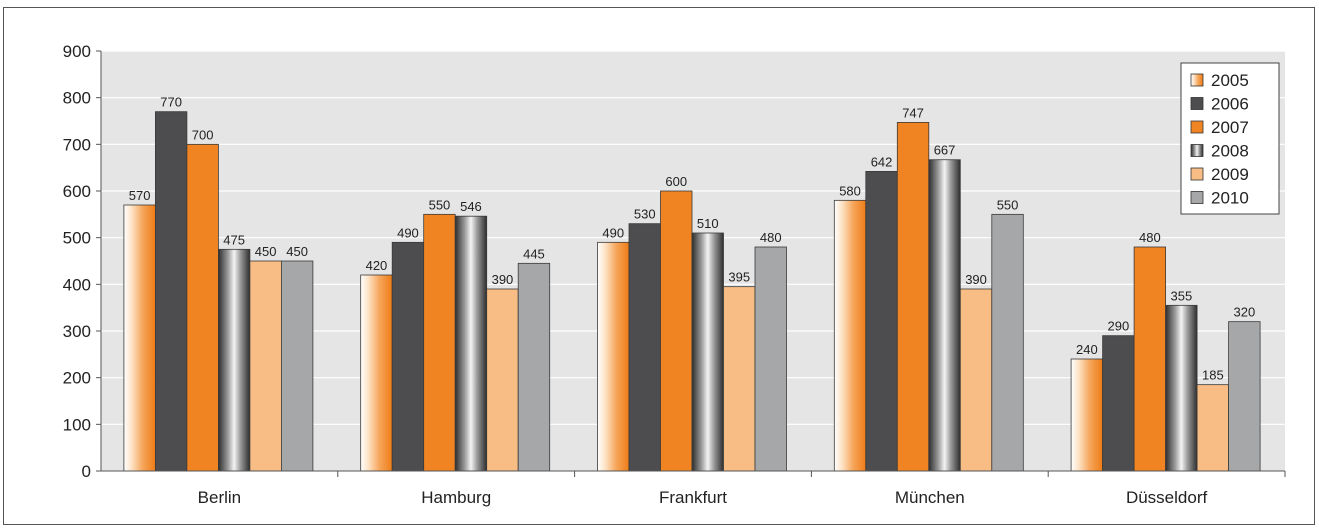 Image resolution: width=1319 pixels, height=528 pixels. What do you see at coordinates (1230, 151) in the screenshot?
I see `legend-label: 2008` at bounding box center [1230, 151].